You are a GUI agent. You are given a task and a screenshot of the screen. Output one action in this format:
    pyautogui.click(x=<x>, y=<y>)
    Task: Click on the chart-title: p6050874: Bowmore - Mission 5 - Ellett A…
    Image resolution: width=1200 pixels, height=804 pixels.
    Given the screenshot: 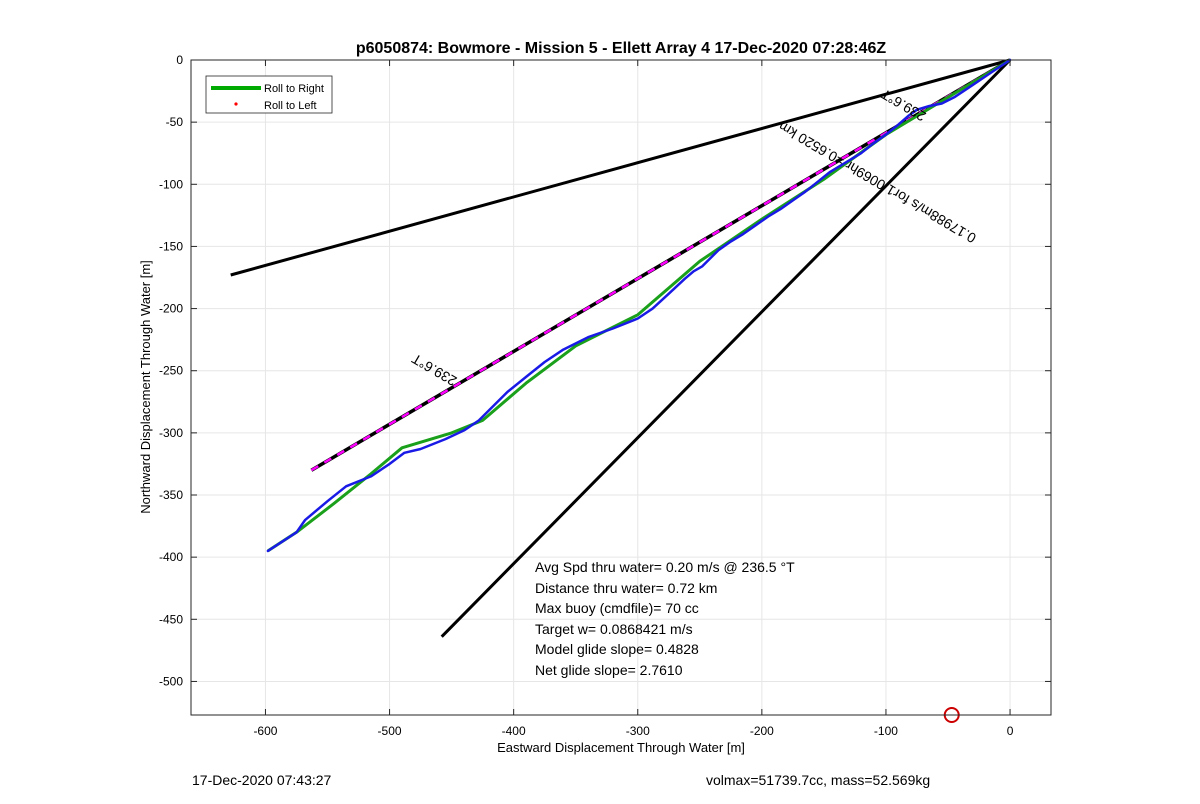 What is the action you would take?
    pyautogui.click(x=621, y=48)
    